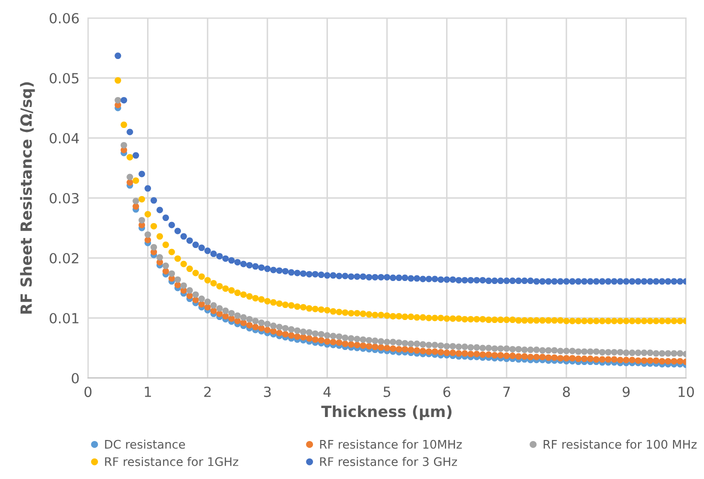  I want to click on x-tick-label: 1, so click(147, 391).